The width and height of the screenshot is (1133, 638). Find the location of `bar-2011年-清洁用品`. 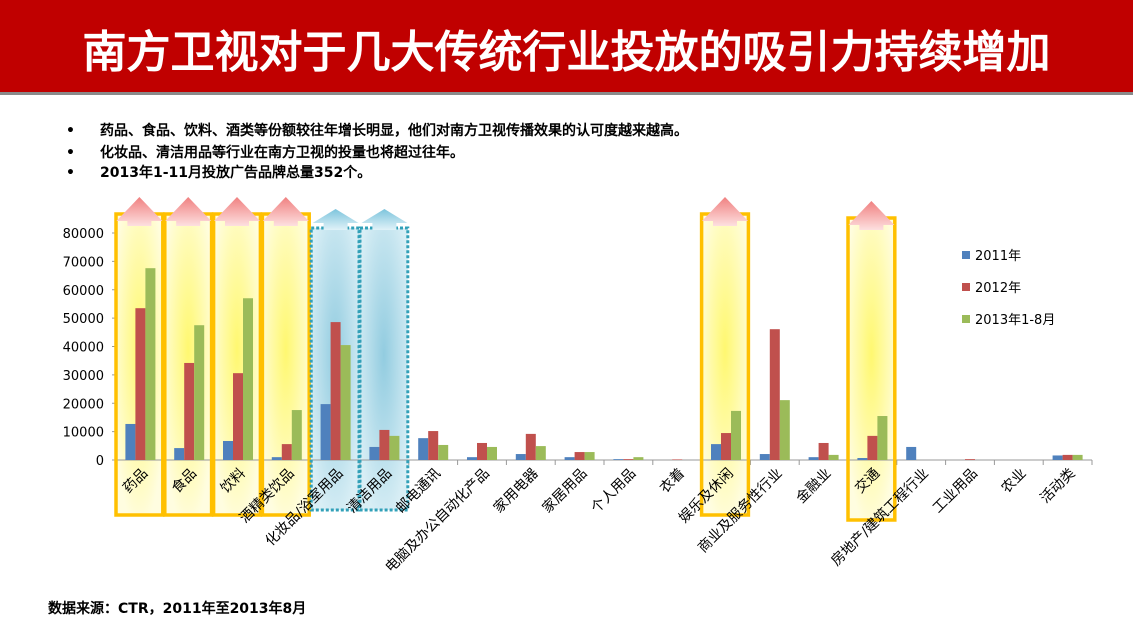

bar-2011年-清洁用品 is located at coordinates (374, 453).